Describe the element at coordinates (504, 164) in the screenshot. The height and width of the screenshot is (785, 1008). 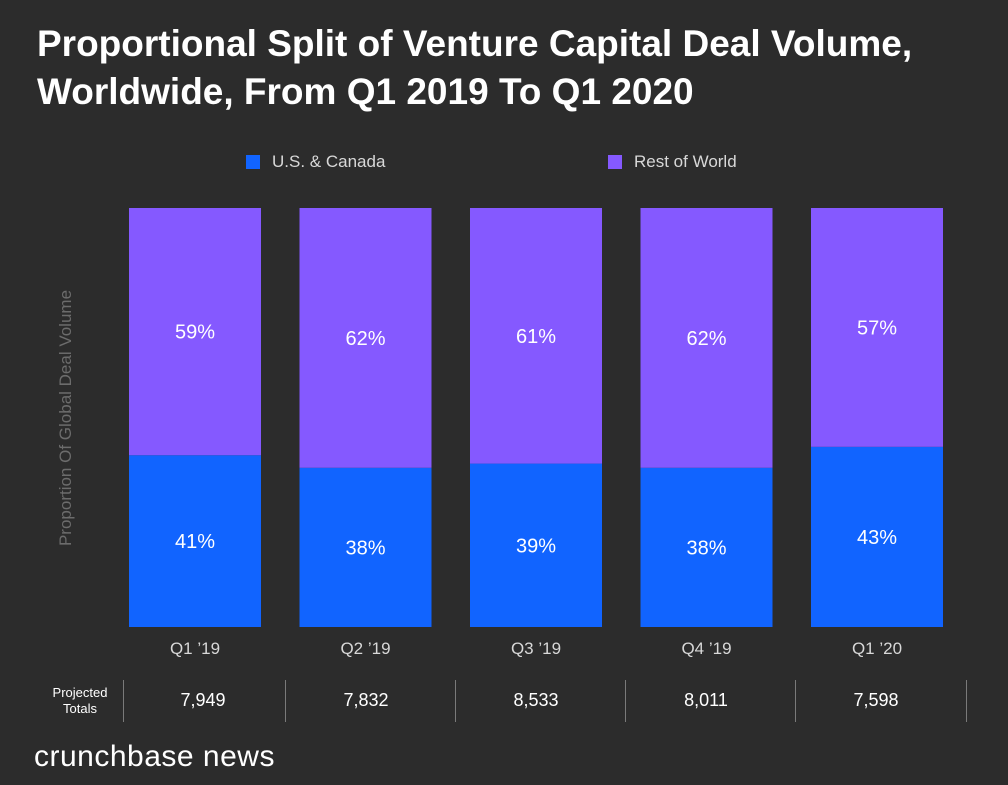
I see `legend: U.S. & Canada Rest of World` at that location.